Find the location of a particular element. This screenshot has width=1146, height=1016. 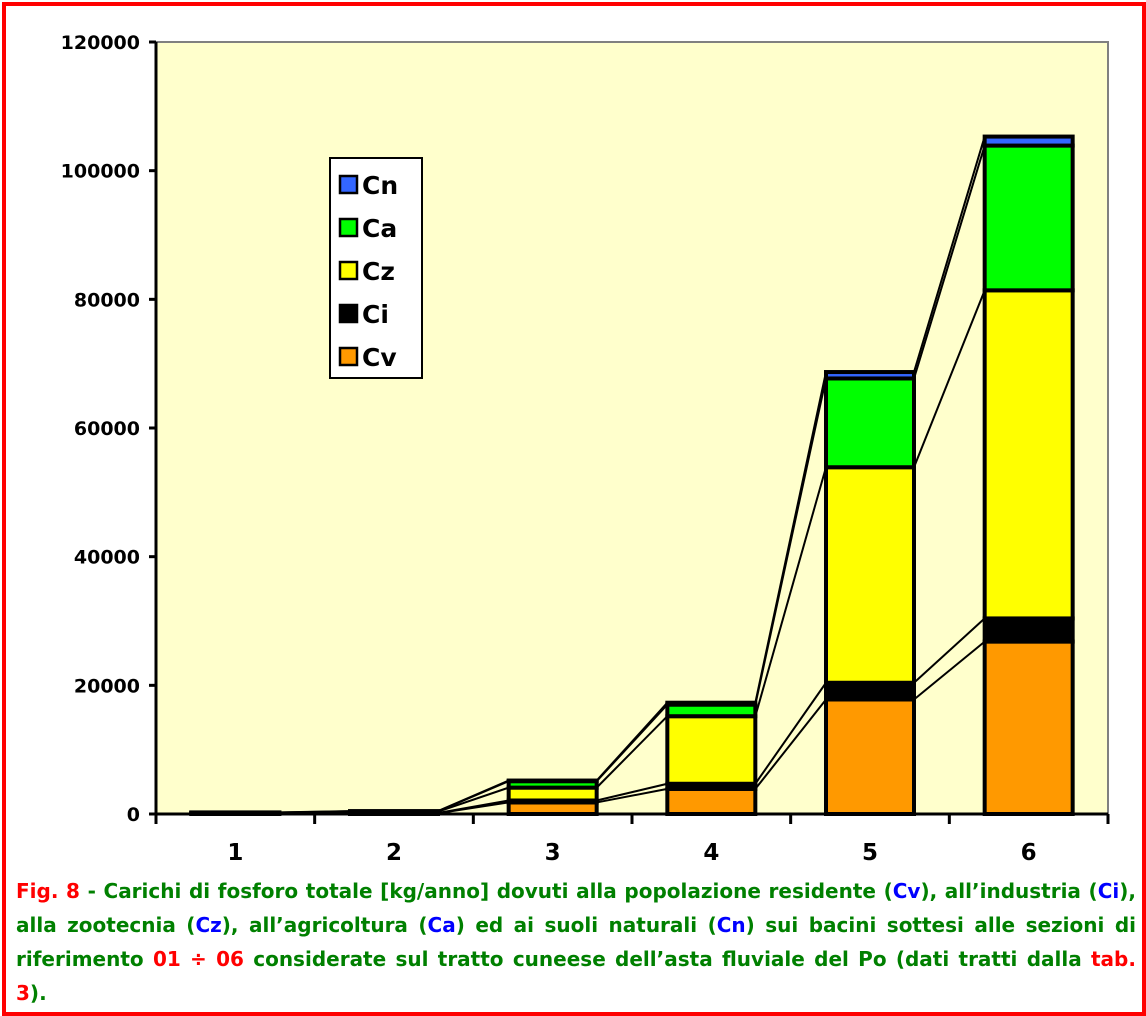

caption-part-7: Ca is located at coordinates (442, 925).